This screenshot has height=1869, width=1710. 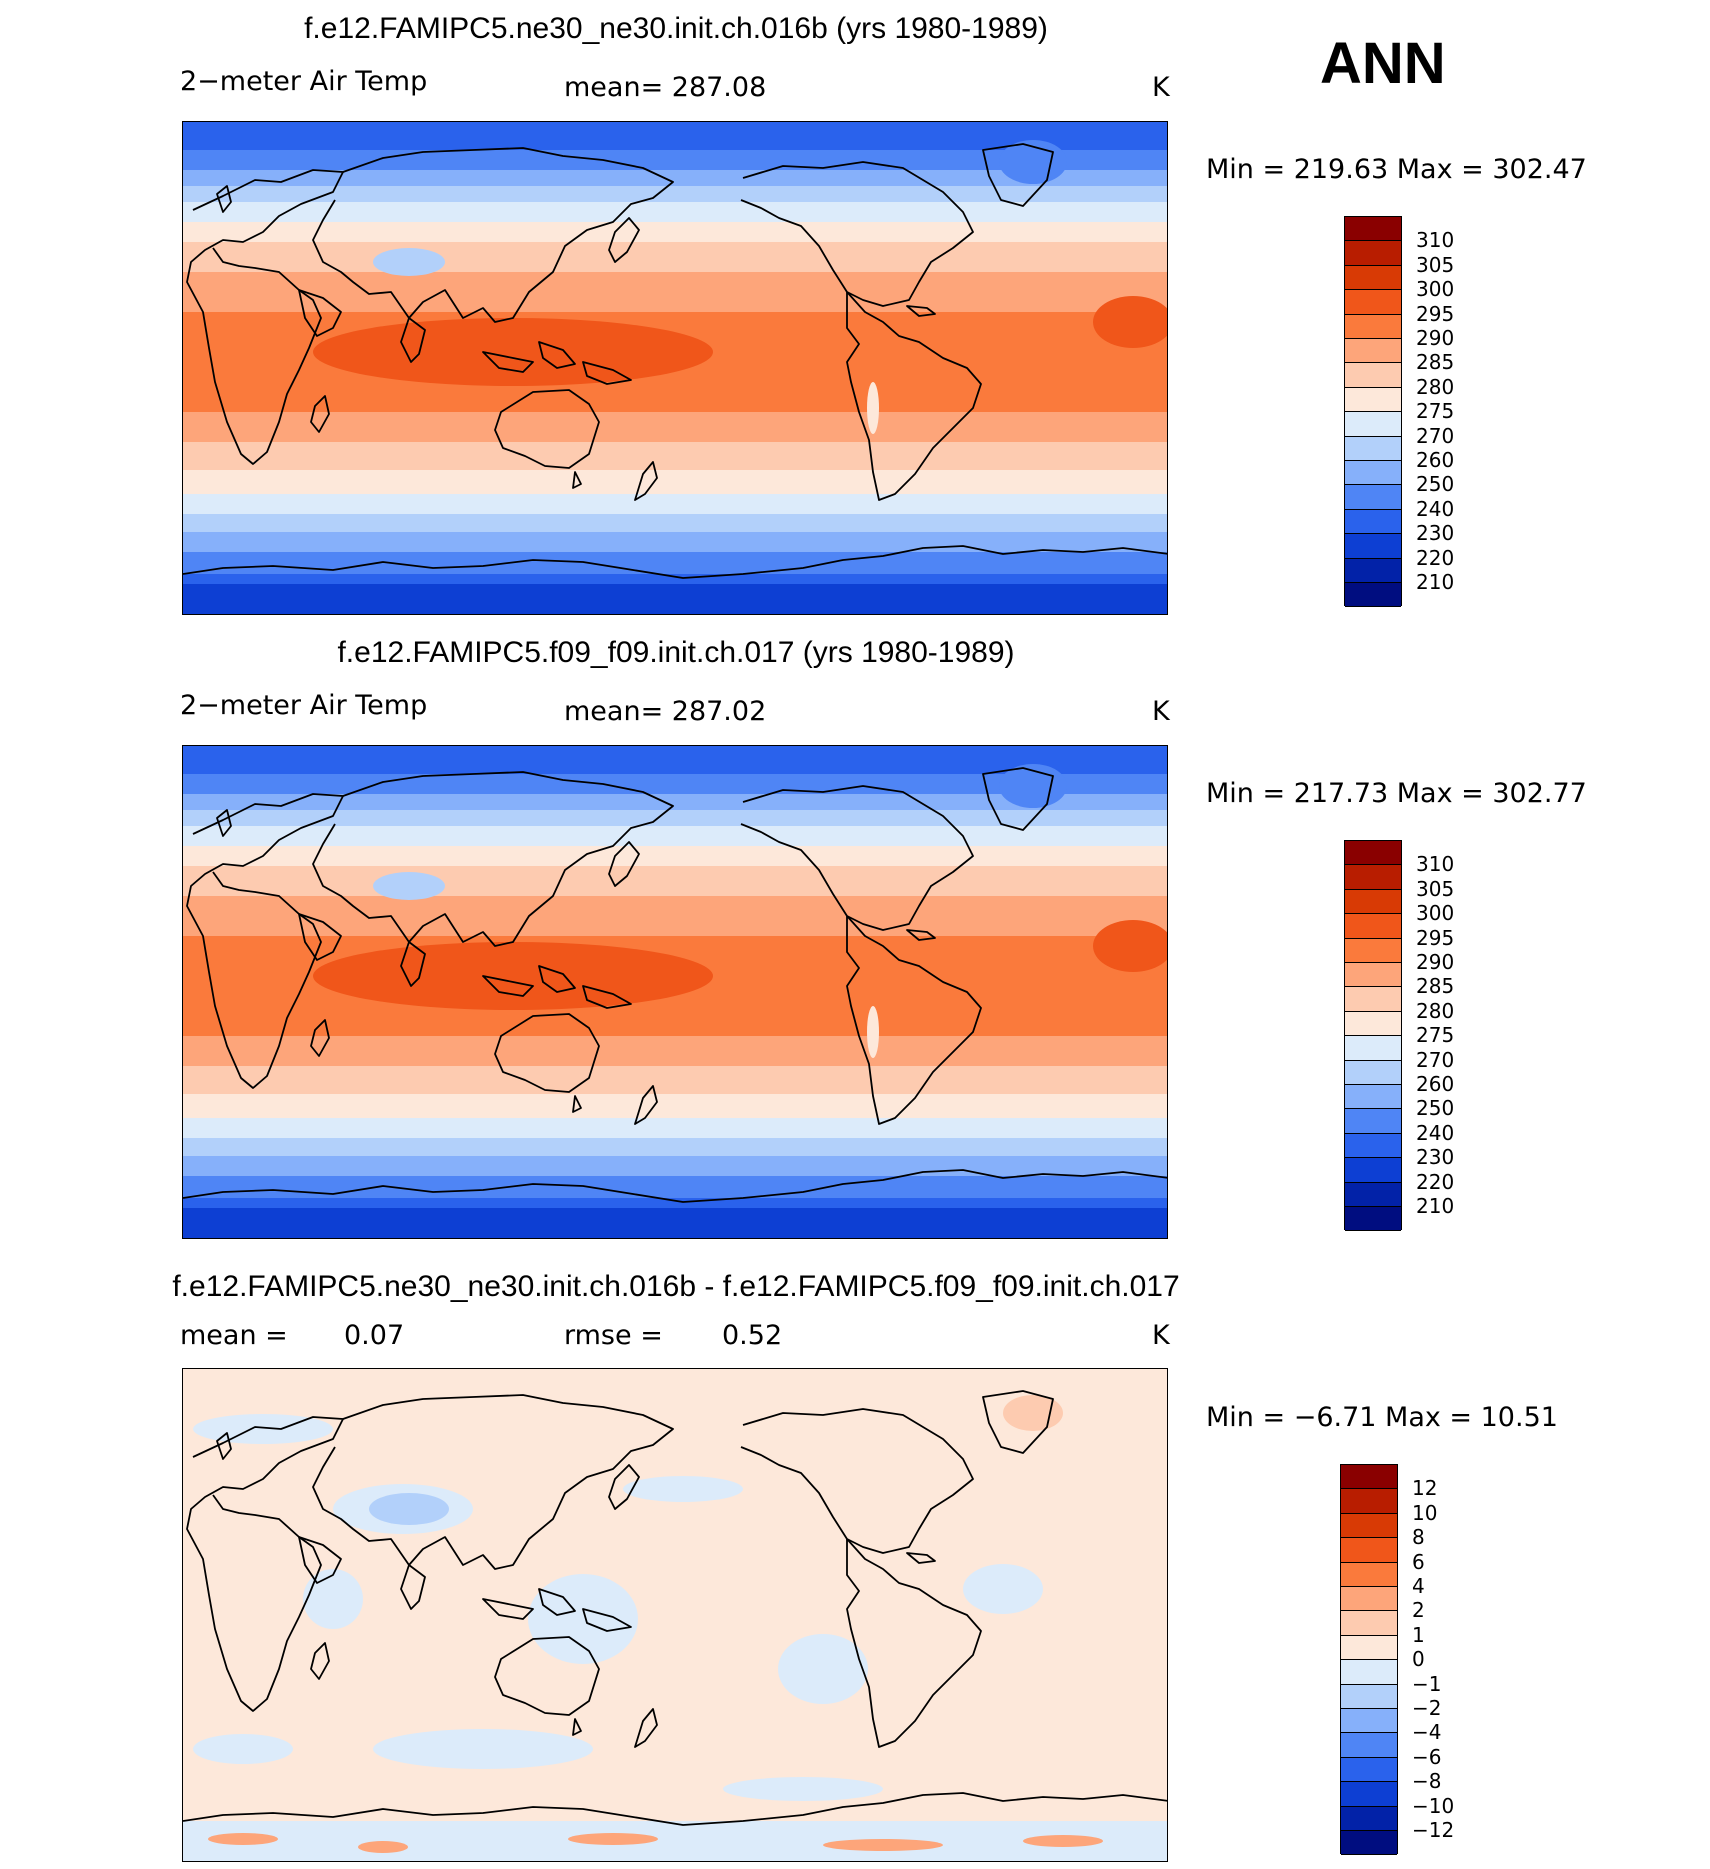 I want to click on colorbar-label: 2, so click(x=1418, y=1610).